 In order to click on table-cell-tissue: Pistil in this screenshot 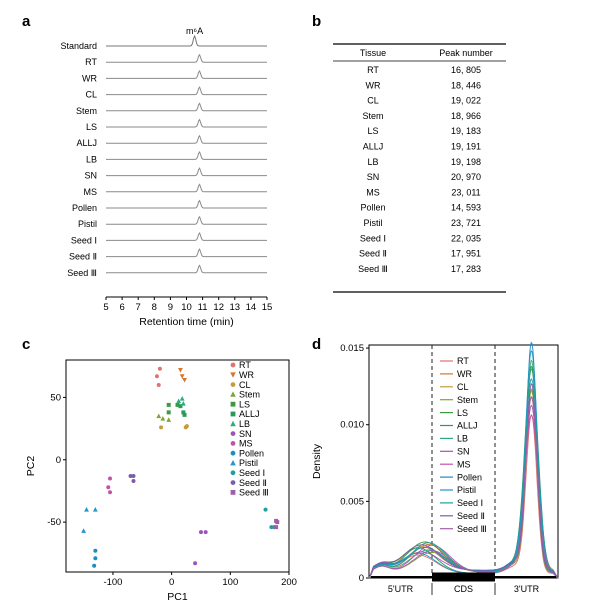, I will do `click(372, 223)`.